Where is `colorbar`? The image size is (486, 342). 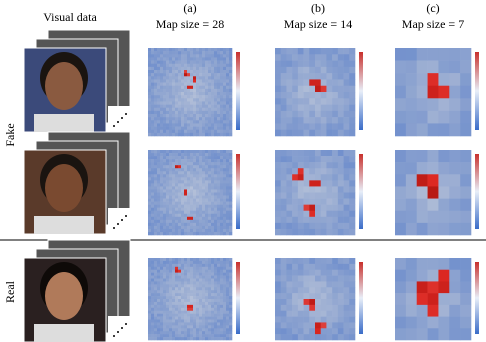 colorbar is located at coordinates (477, 191).